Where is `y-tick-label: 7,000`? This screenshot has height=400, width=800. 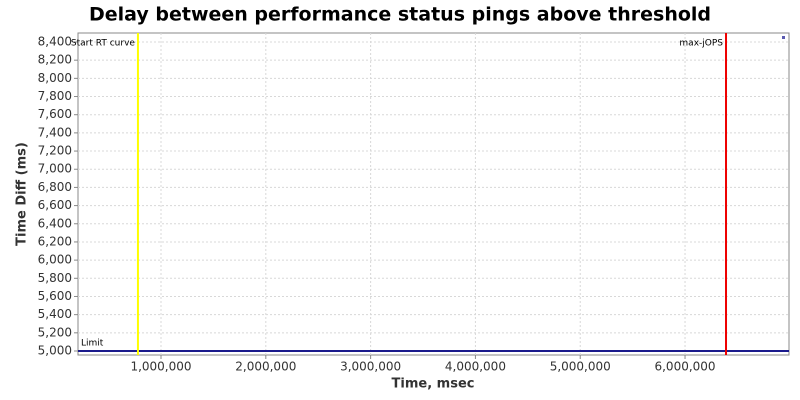
y-tick-label: 7,000 is located at coordinates (55, 169).